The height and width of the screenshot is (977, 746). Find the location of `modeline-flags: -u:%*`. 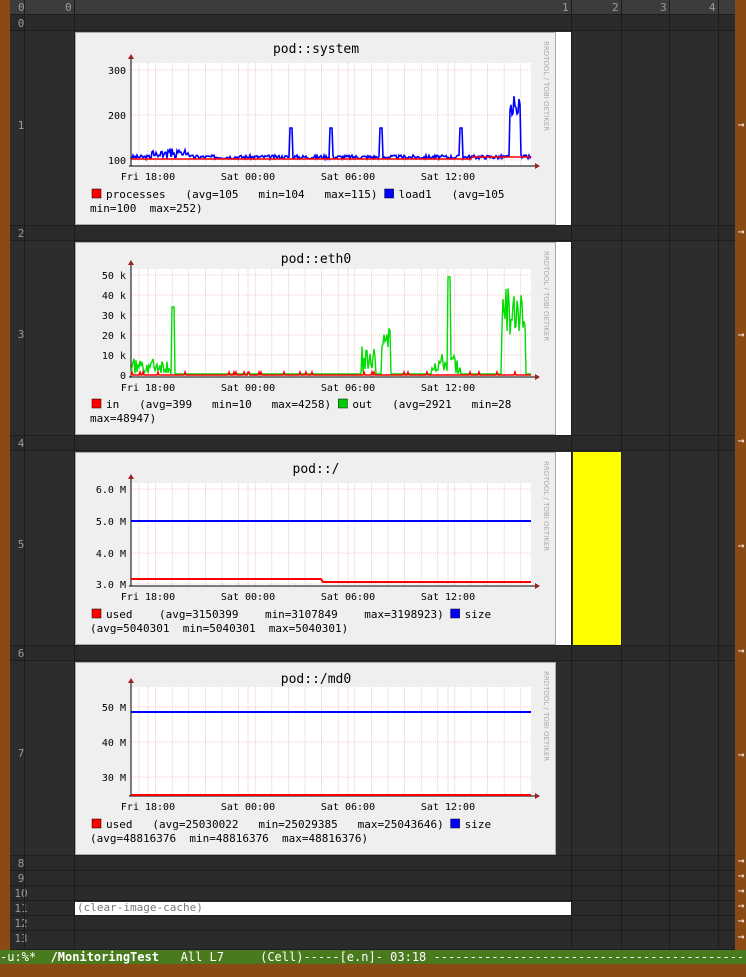

modeline-flags: -u:%* is located at coordinates (25, 957).